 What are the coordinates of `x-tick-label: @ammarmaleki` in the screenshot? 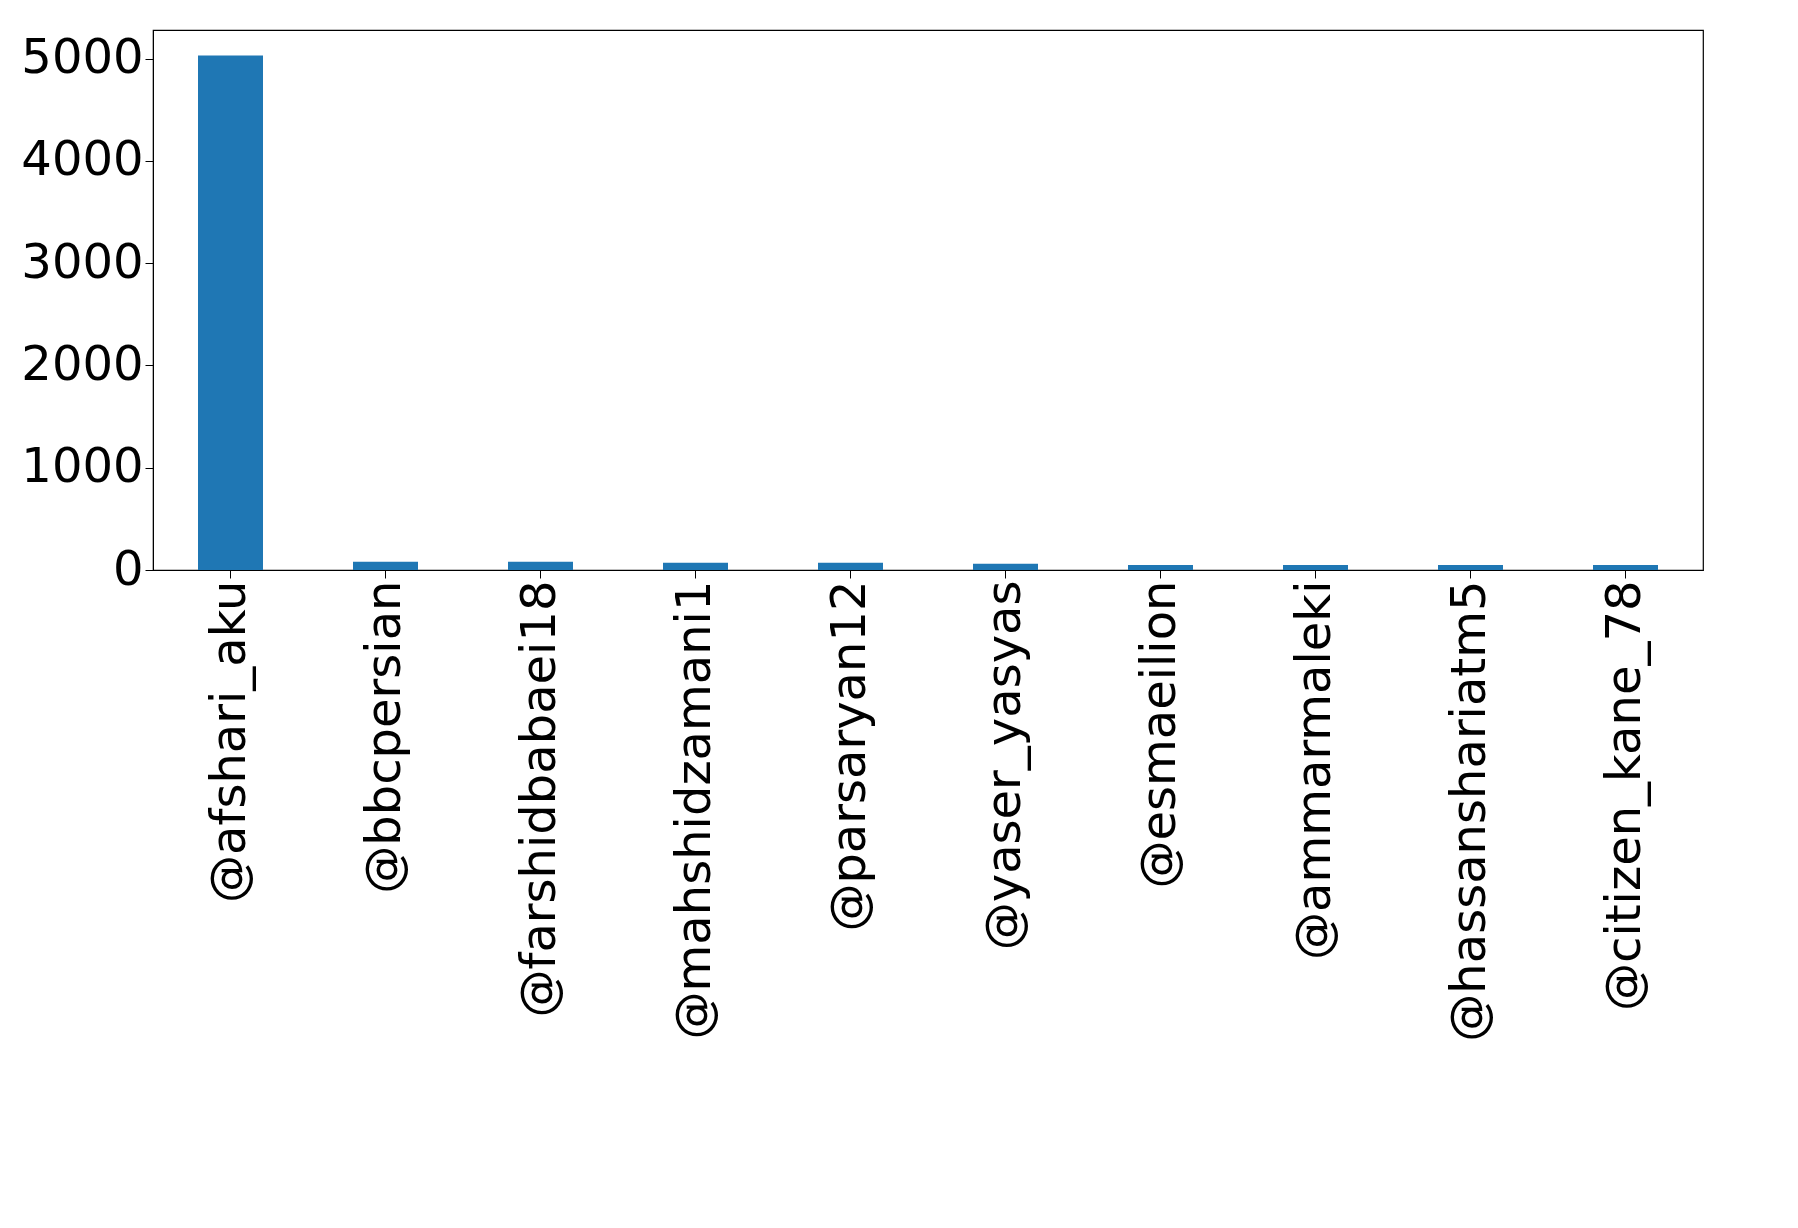 It's located at (1312, 770).